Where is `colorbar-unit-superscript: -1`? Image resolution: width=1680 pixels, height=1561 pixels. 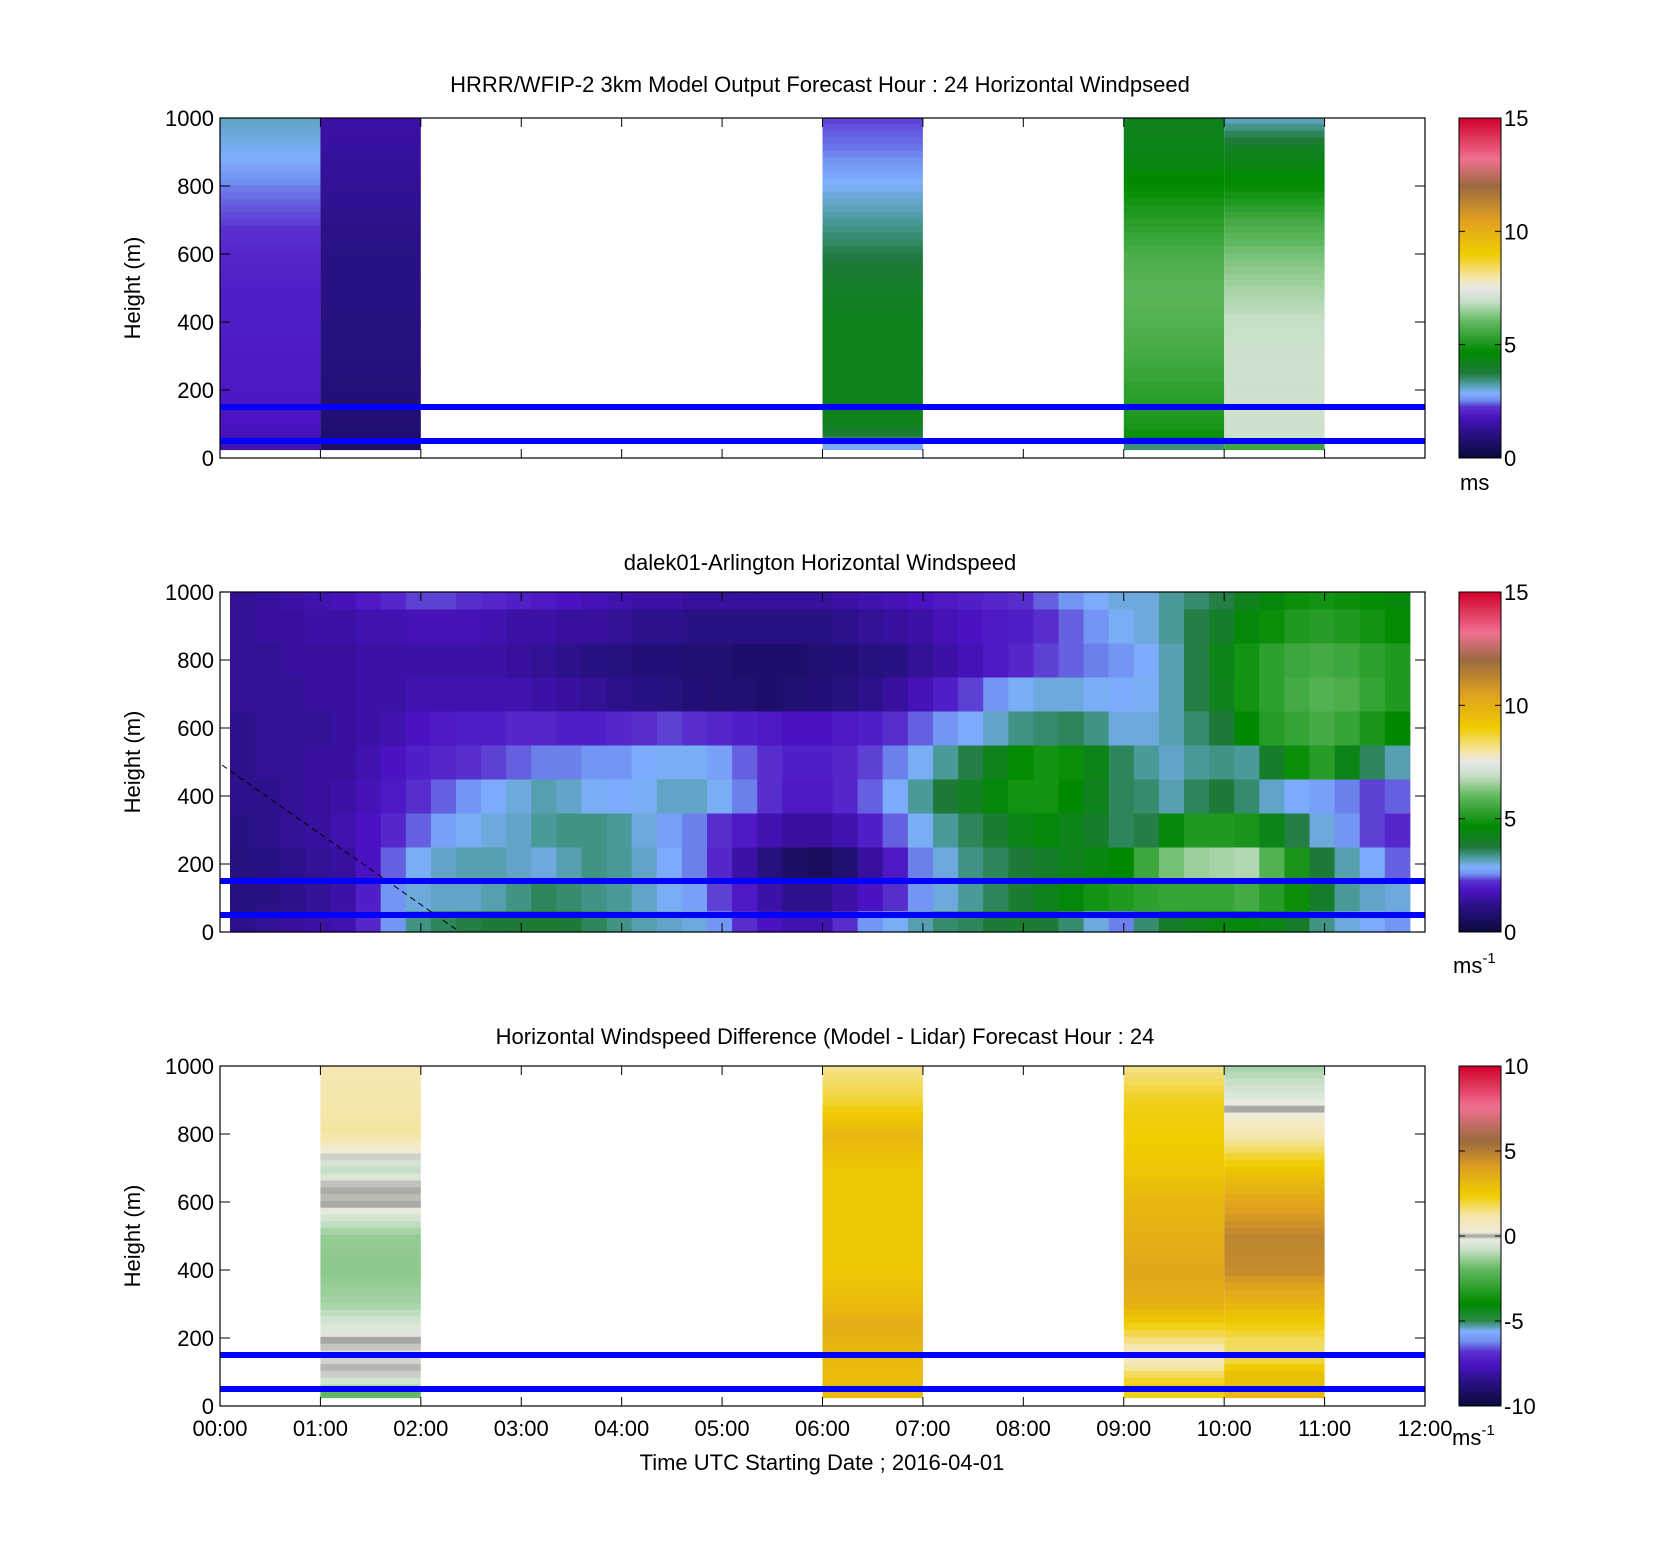 colorbar-unit-superscript: -1 is located at coordinates (1488, 958).